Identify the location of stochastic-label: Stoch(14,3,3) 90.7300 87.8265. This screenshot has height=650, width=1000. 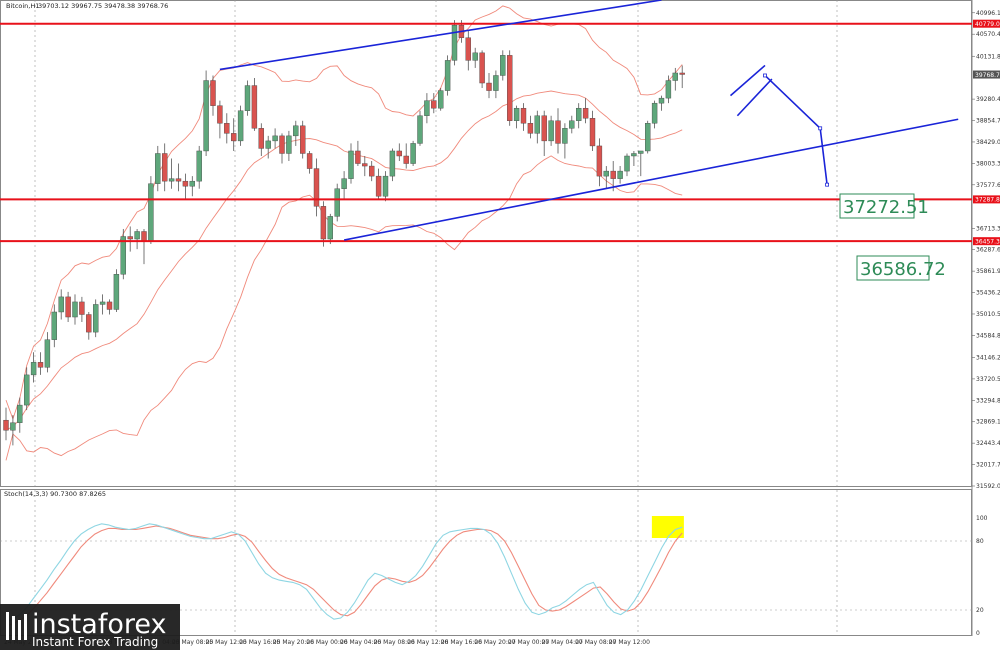
(55, 494).